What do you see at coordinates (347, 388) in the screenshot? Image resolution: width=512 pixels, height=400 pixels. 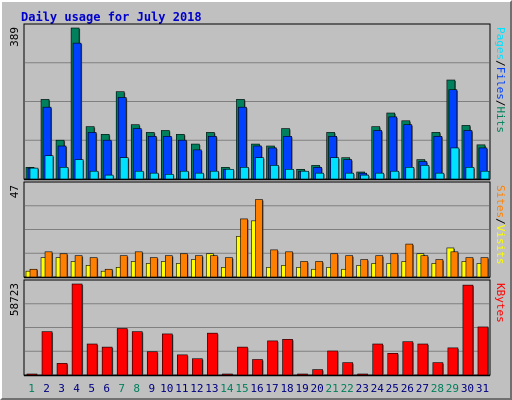 I see `day-label: 22` at bounding box center [347, 388].